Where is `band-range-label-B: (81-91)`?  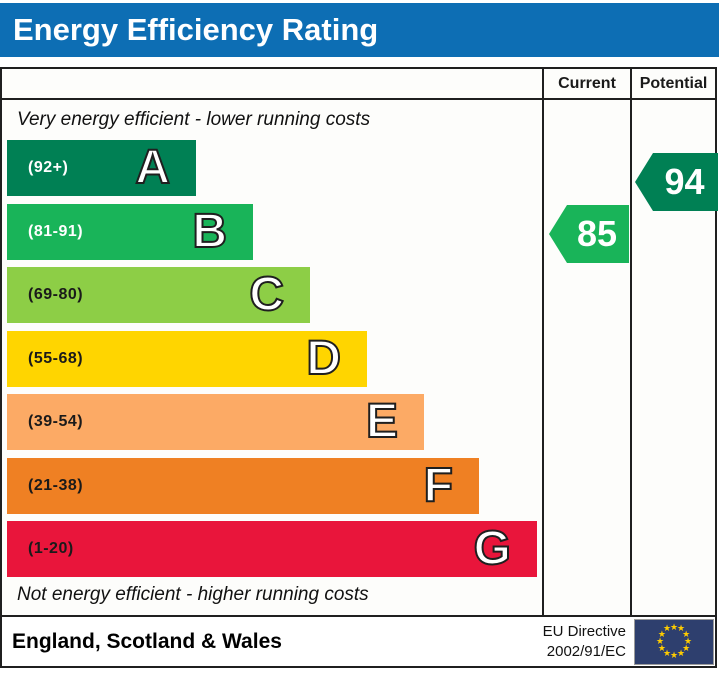
band-range-label-B: (81-91) is located at coordinates (56, 231).